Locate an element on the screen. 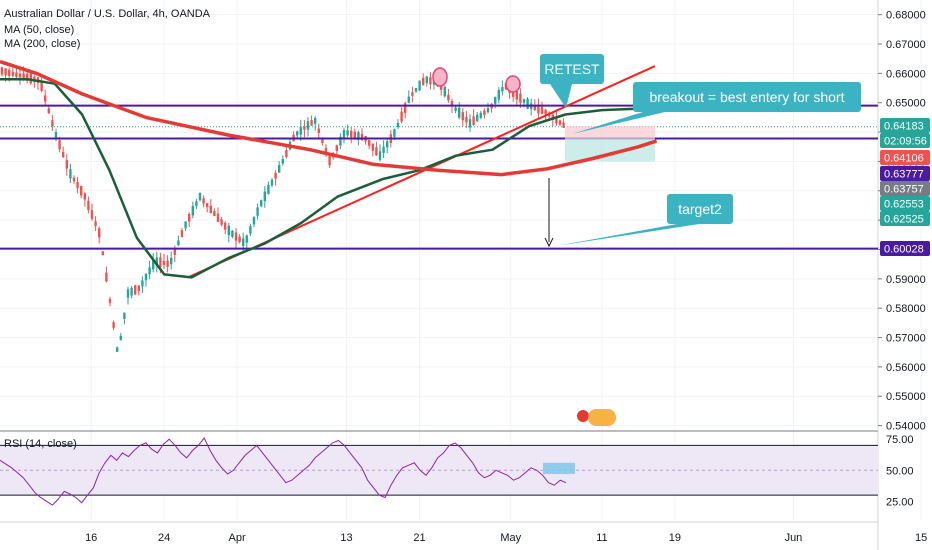 The height and width of the screenshot is (550, 932). ma50-legend: MA (50, close) is located at coordinates (39, 30).